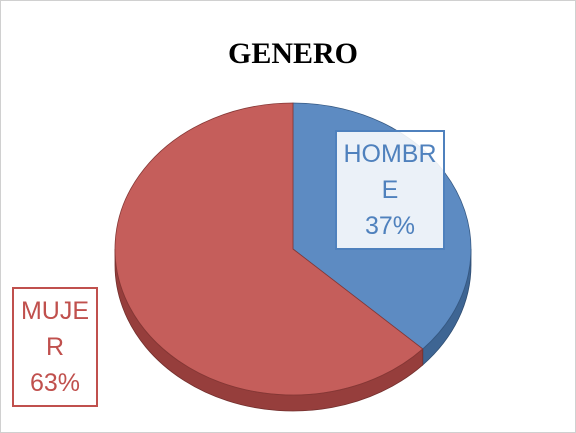 This screenshot has width=576, height=433. What do you see at coordinates (55, 329) in the screenshot?
I see `category-label: MUJER` at bounding box center [55, 329].